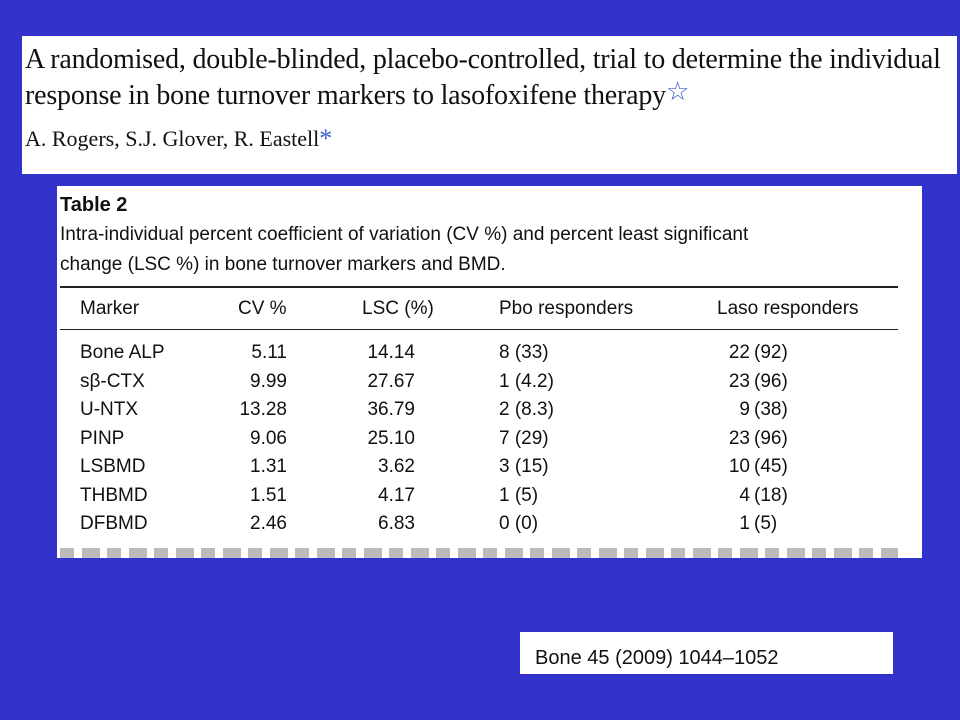 This screenshot has width=960, height=720. What do you see at coordinates (398, 308) in the screenshot?
I see `header-lsc: LSC (%)` at bounding box center [398, 308].